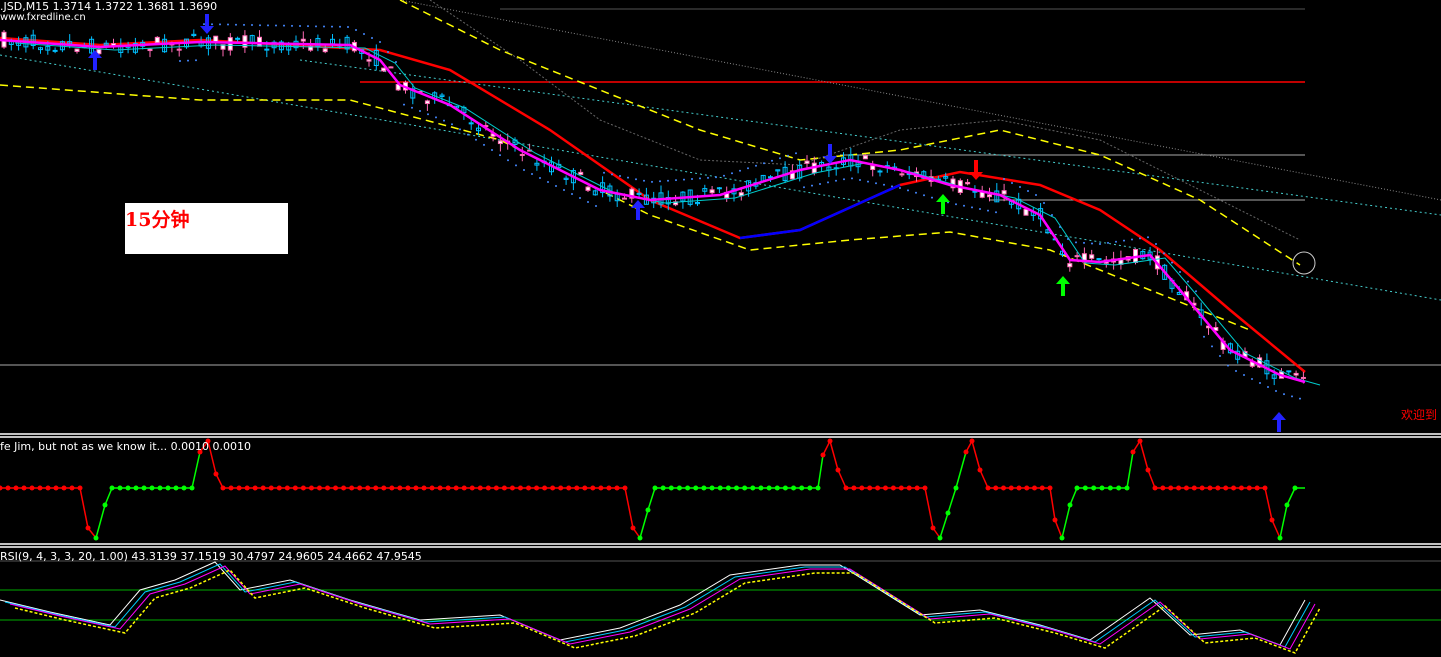 This screenshot has height=657, width=1441. I want to click on welcome-text: 欢迎到, so click(1419, 415).